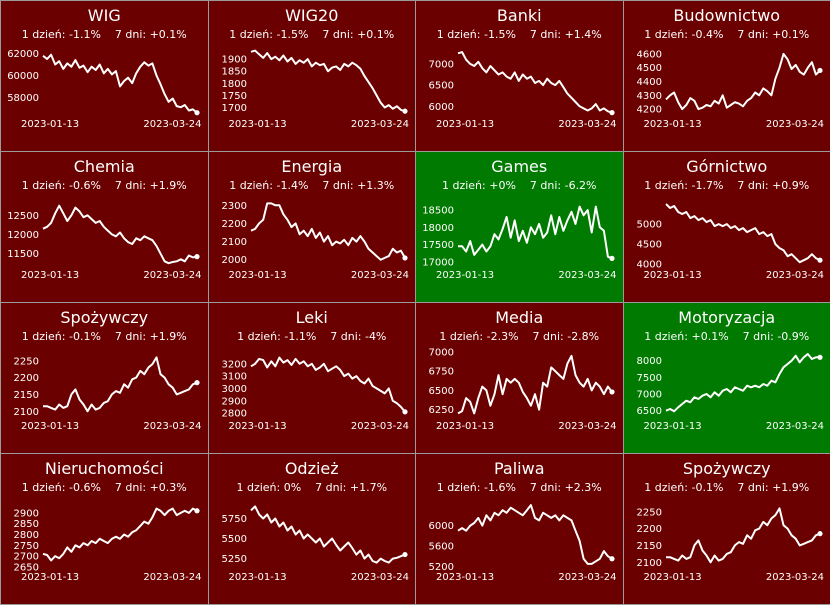 This screenshot has height=605, width=830. I want to click on y-tick-label: 2000, so click(233, 260).